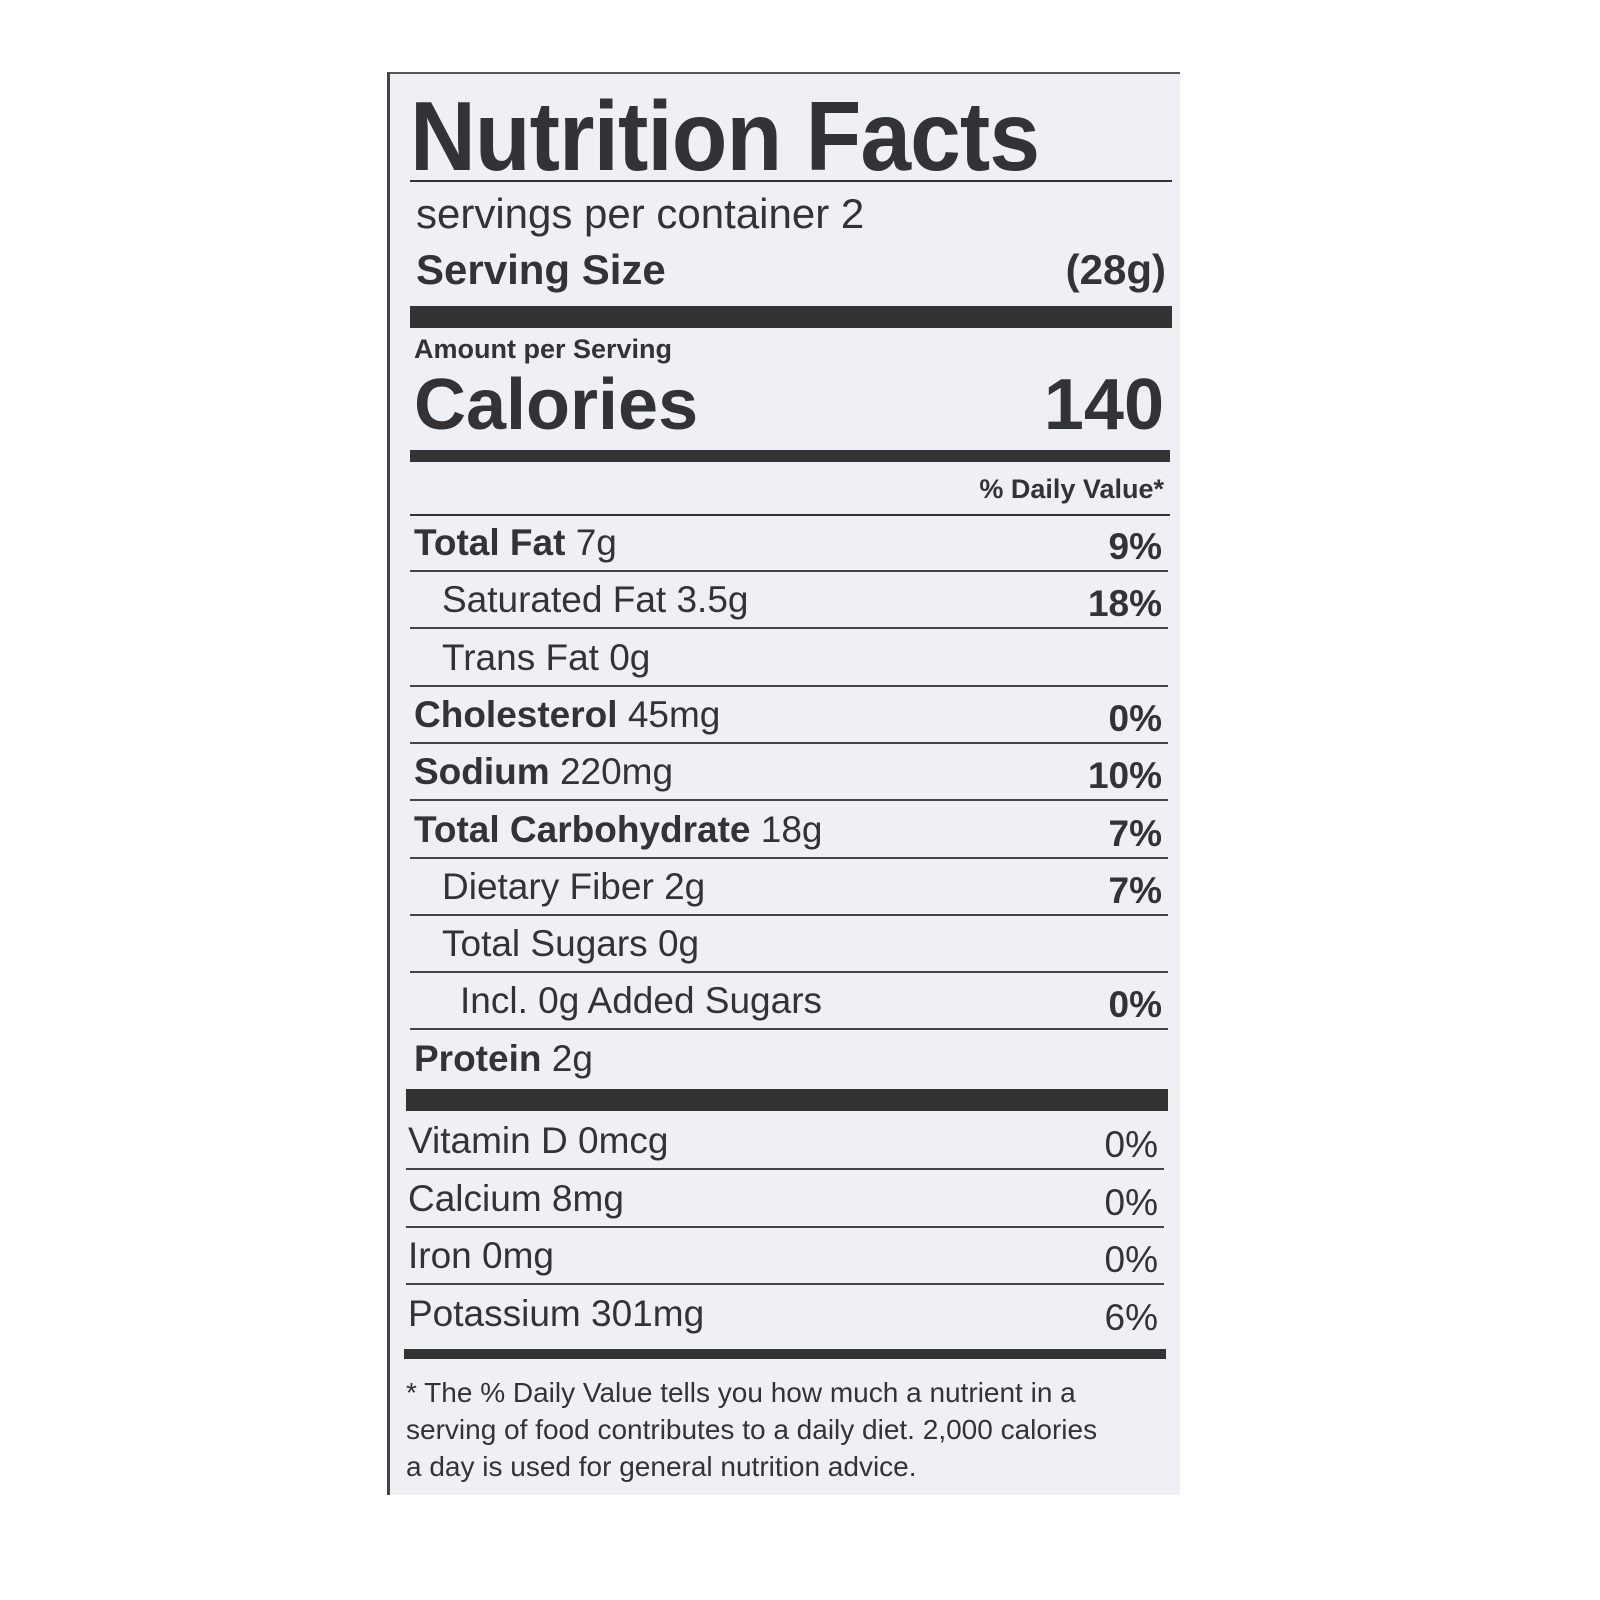 This screenshot has width=1600, height=1600. I want to click on nutrient-name: Total Sugars 0g, so click(571, 944).